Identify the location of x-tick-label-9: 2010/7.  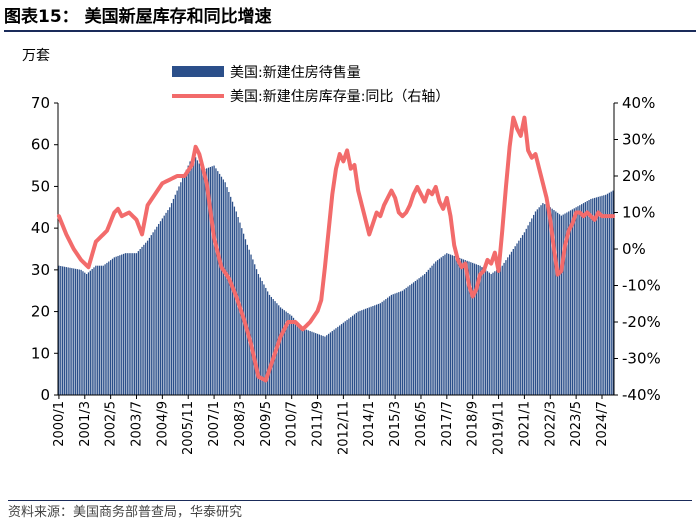
(292, 424).